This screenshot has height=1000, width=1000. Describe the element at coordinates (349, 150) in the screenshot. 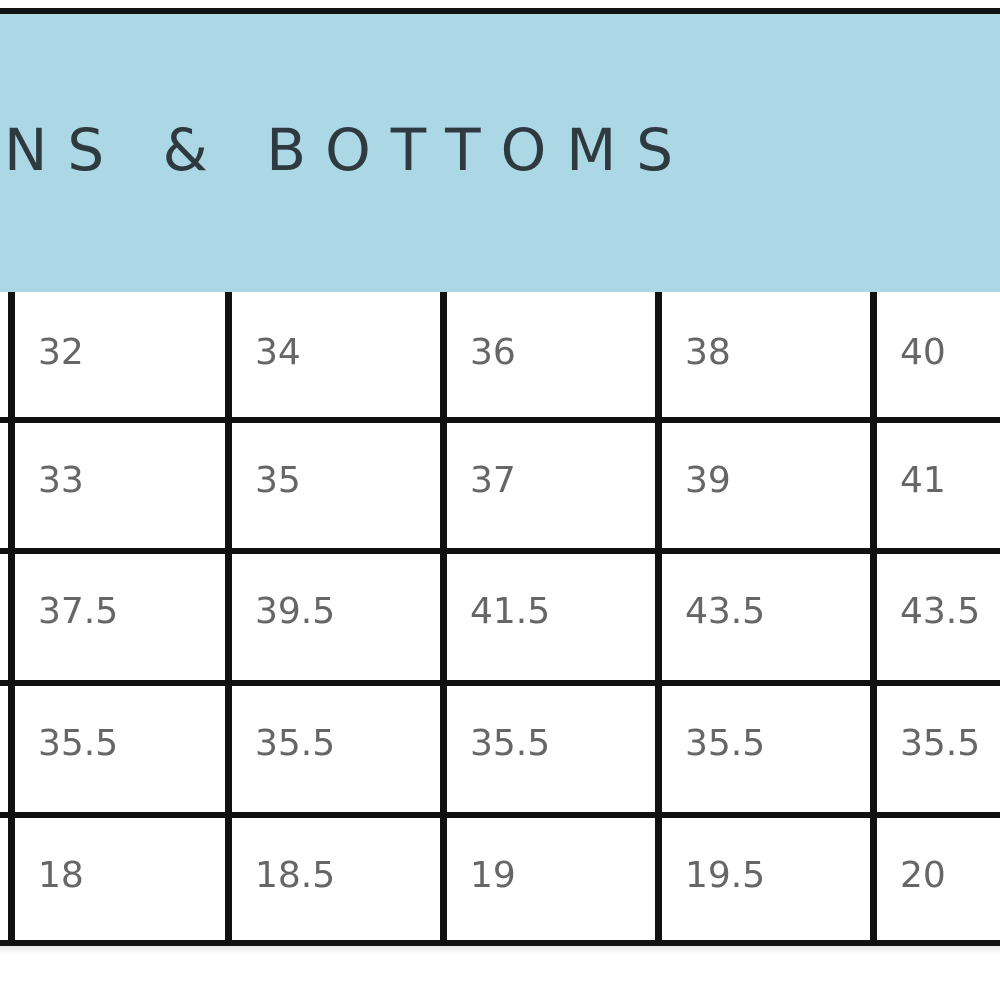

I see `section-title: NS & BOTTOMS` at that location.